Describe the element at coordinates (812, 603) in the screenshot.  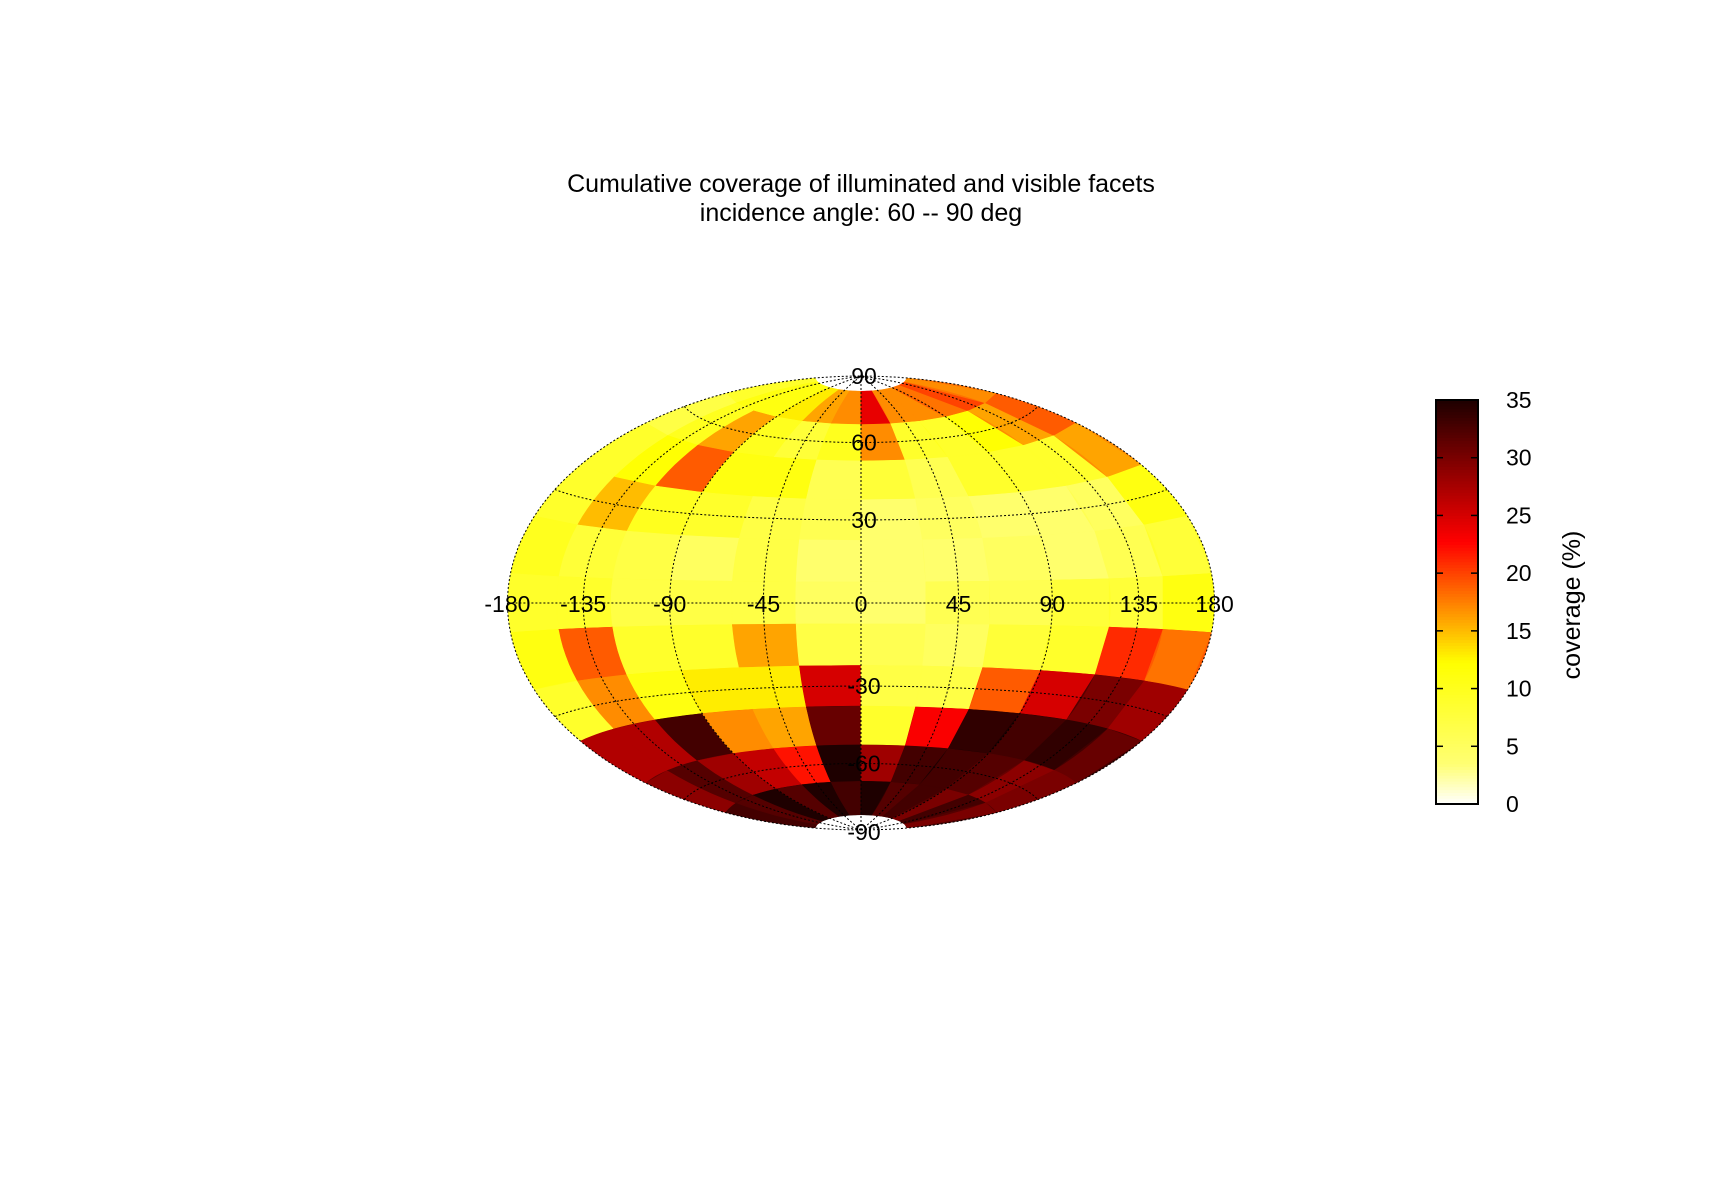
I see `meridian-line` at that location.